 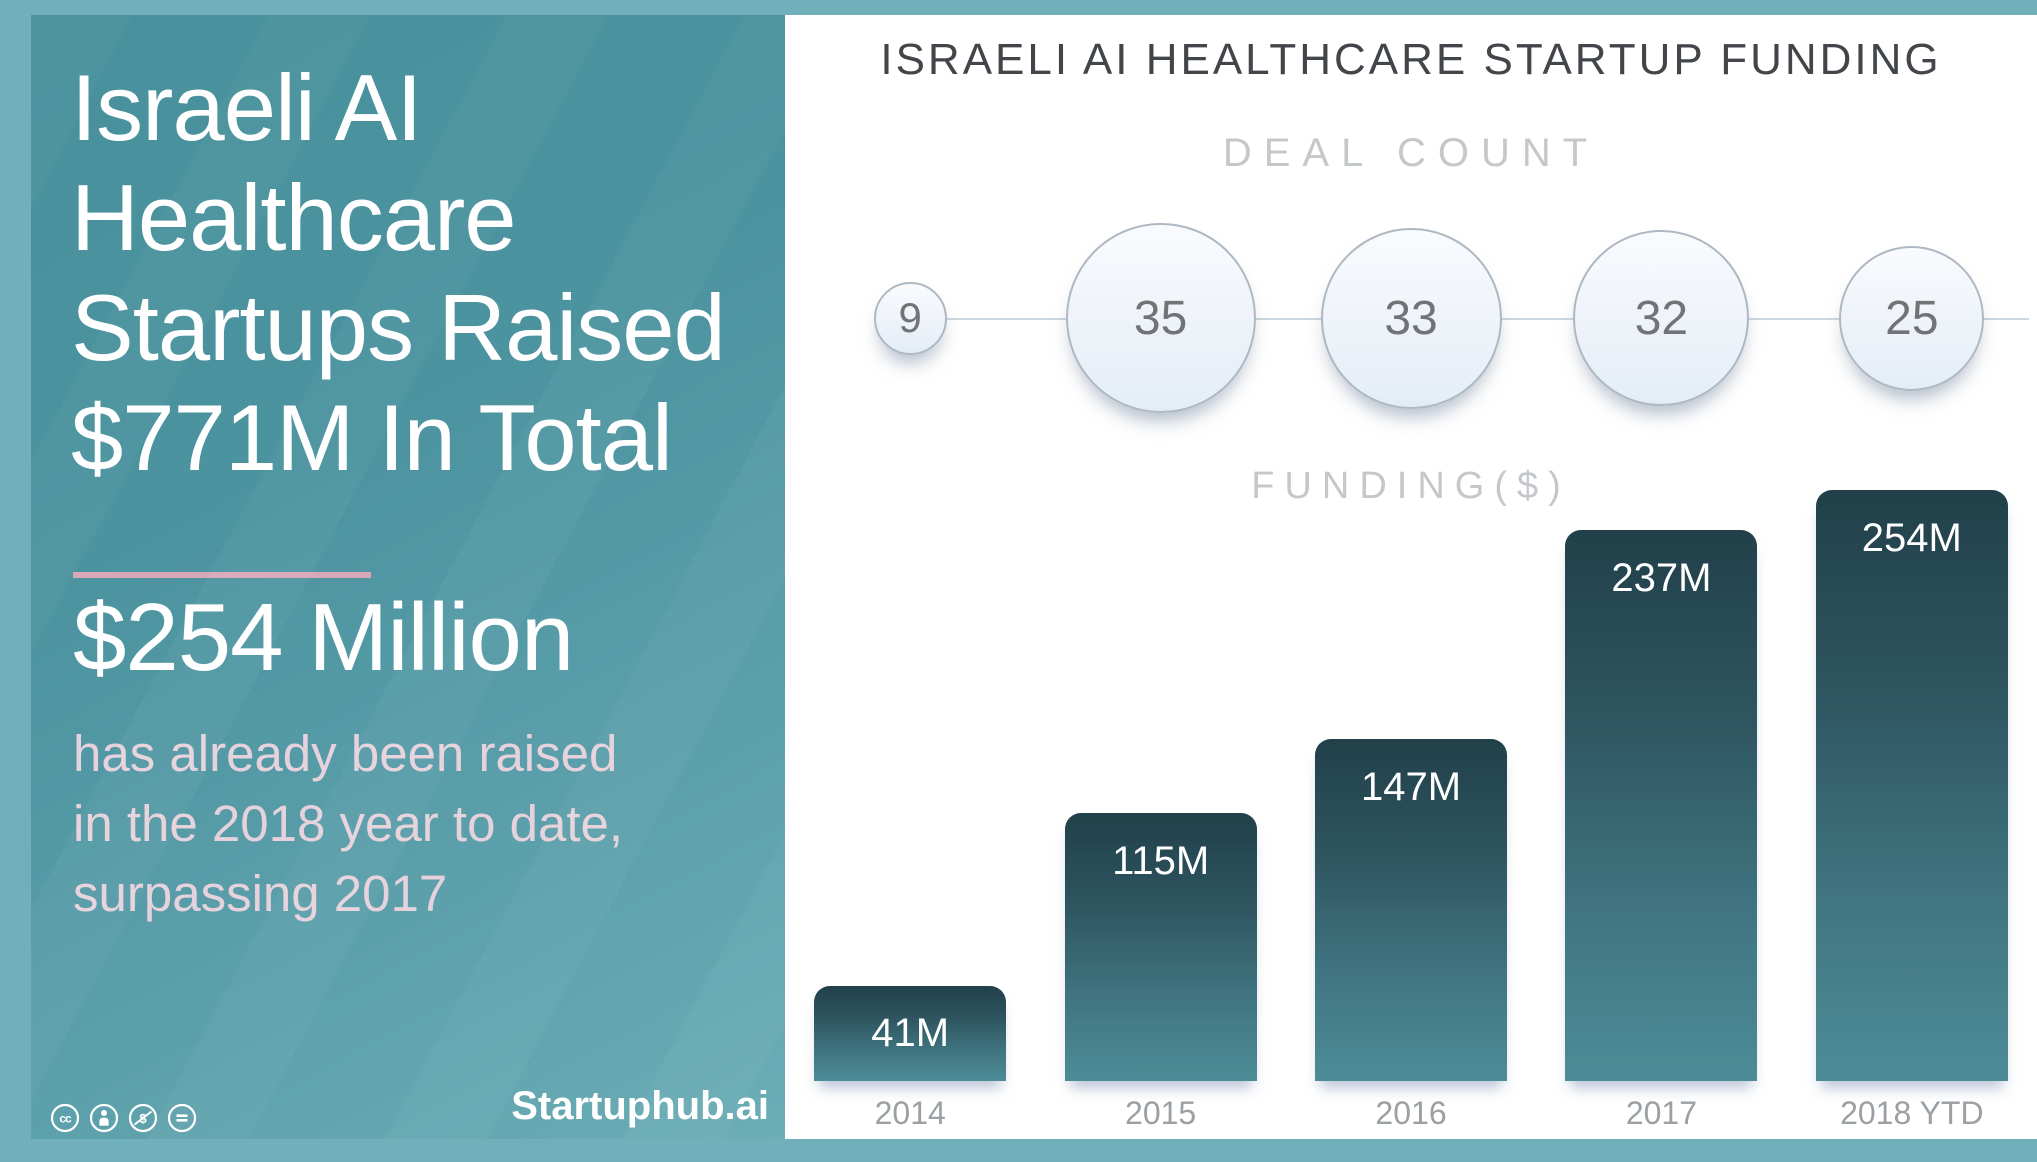 I want to click on deal-bubble-value: 33, so click(x=1411, y=318).